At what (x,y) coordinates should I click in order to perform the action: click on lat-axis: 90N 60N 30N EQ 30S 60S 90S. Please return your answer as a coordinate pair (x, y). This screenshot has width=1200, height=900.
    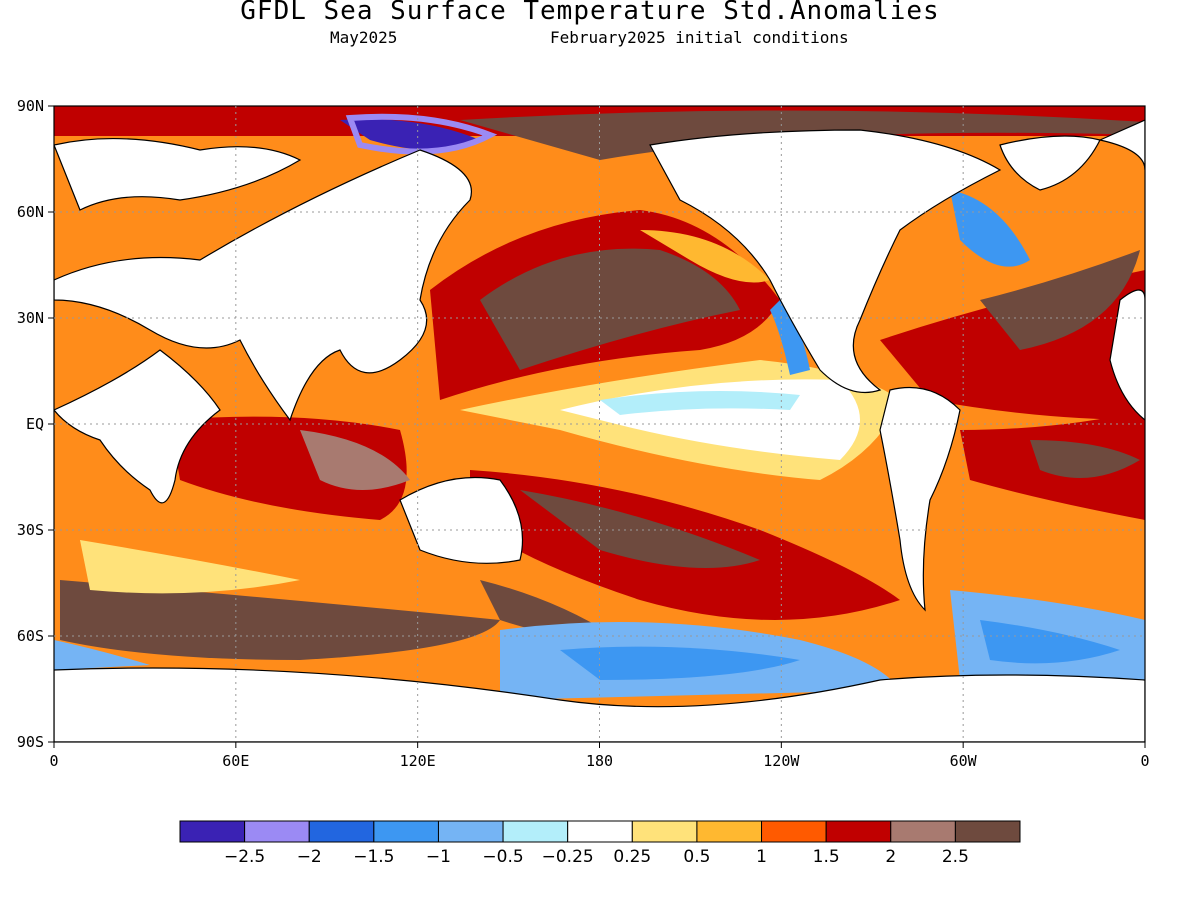
    Looking at the image, I should click on (35, 424).